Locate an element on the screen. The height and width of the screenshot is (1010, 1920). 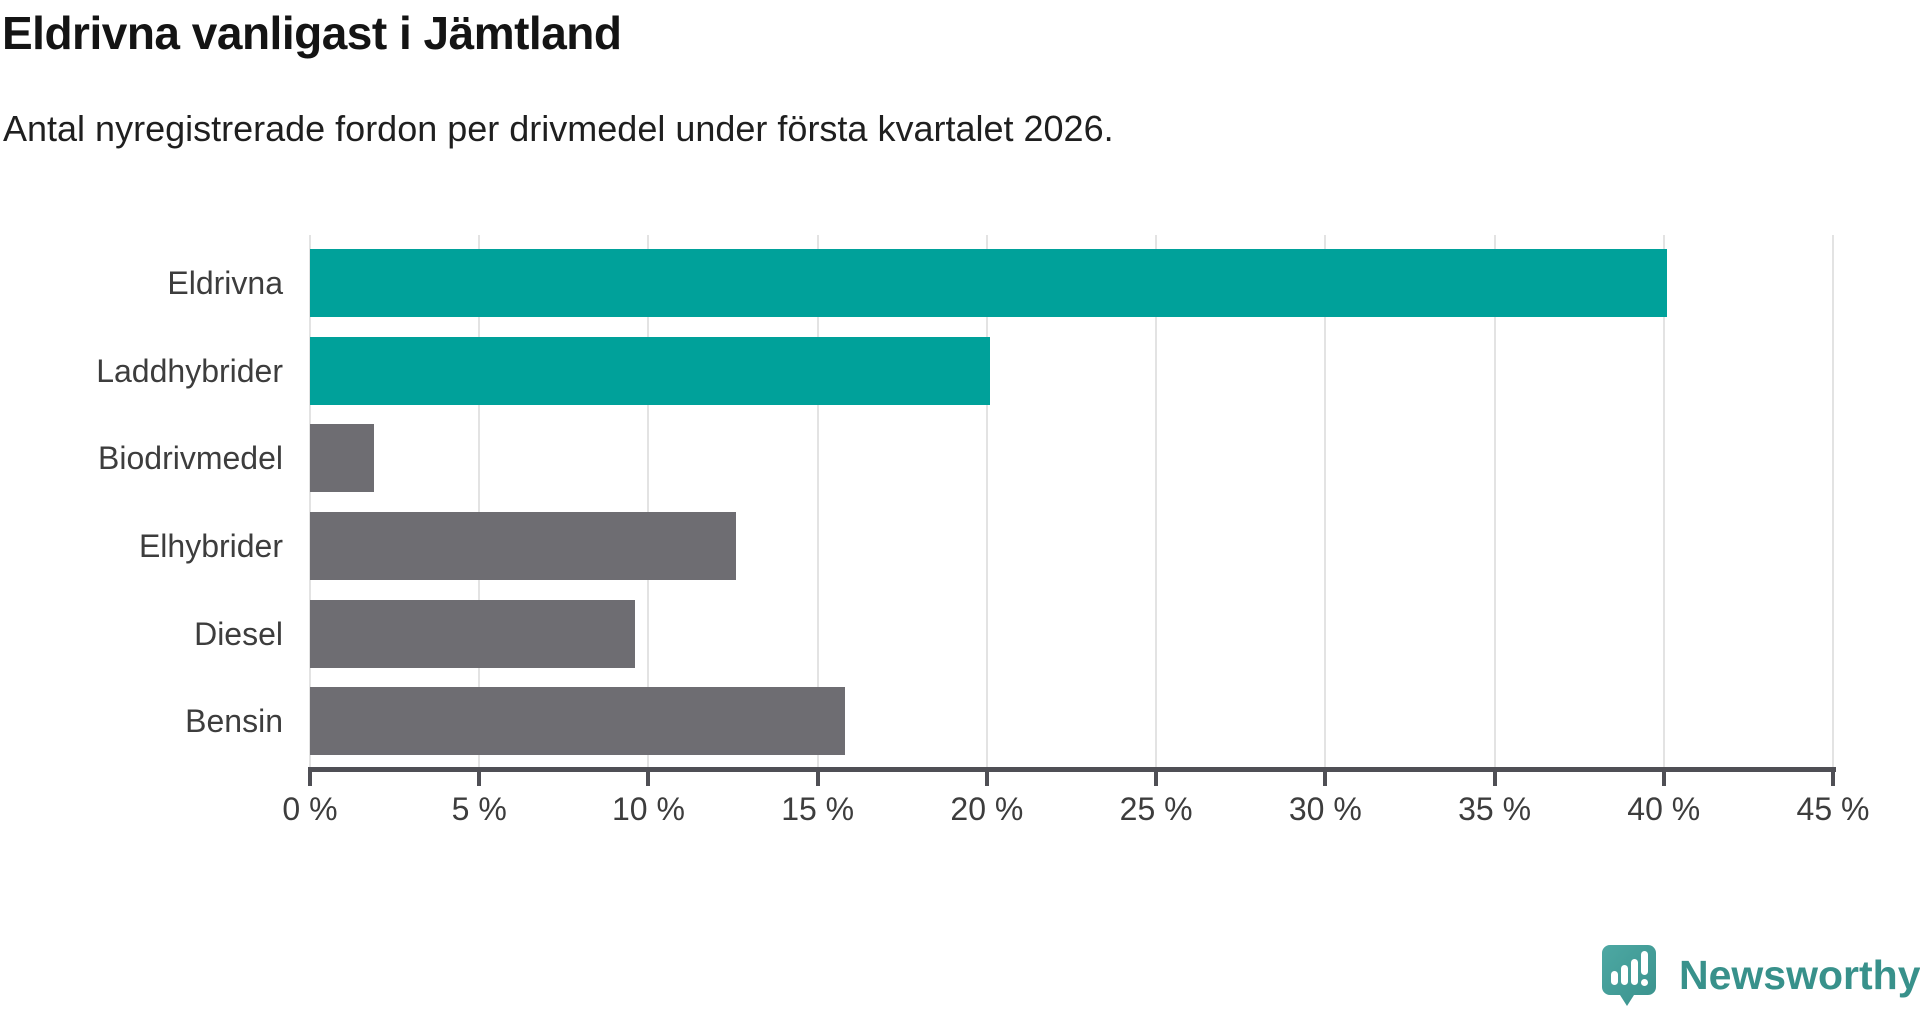
x-axis-line is located at coordinates (1073, 769).